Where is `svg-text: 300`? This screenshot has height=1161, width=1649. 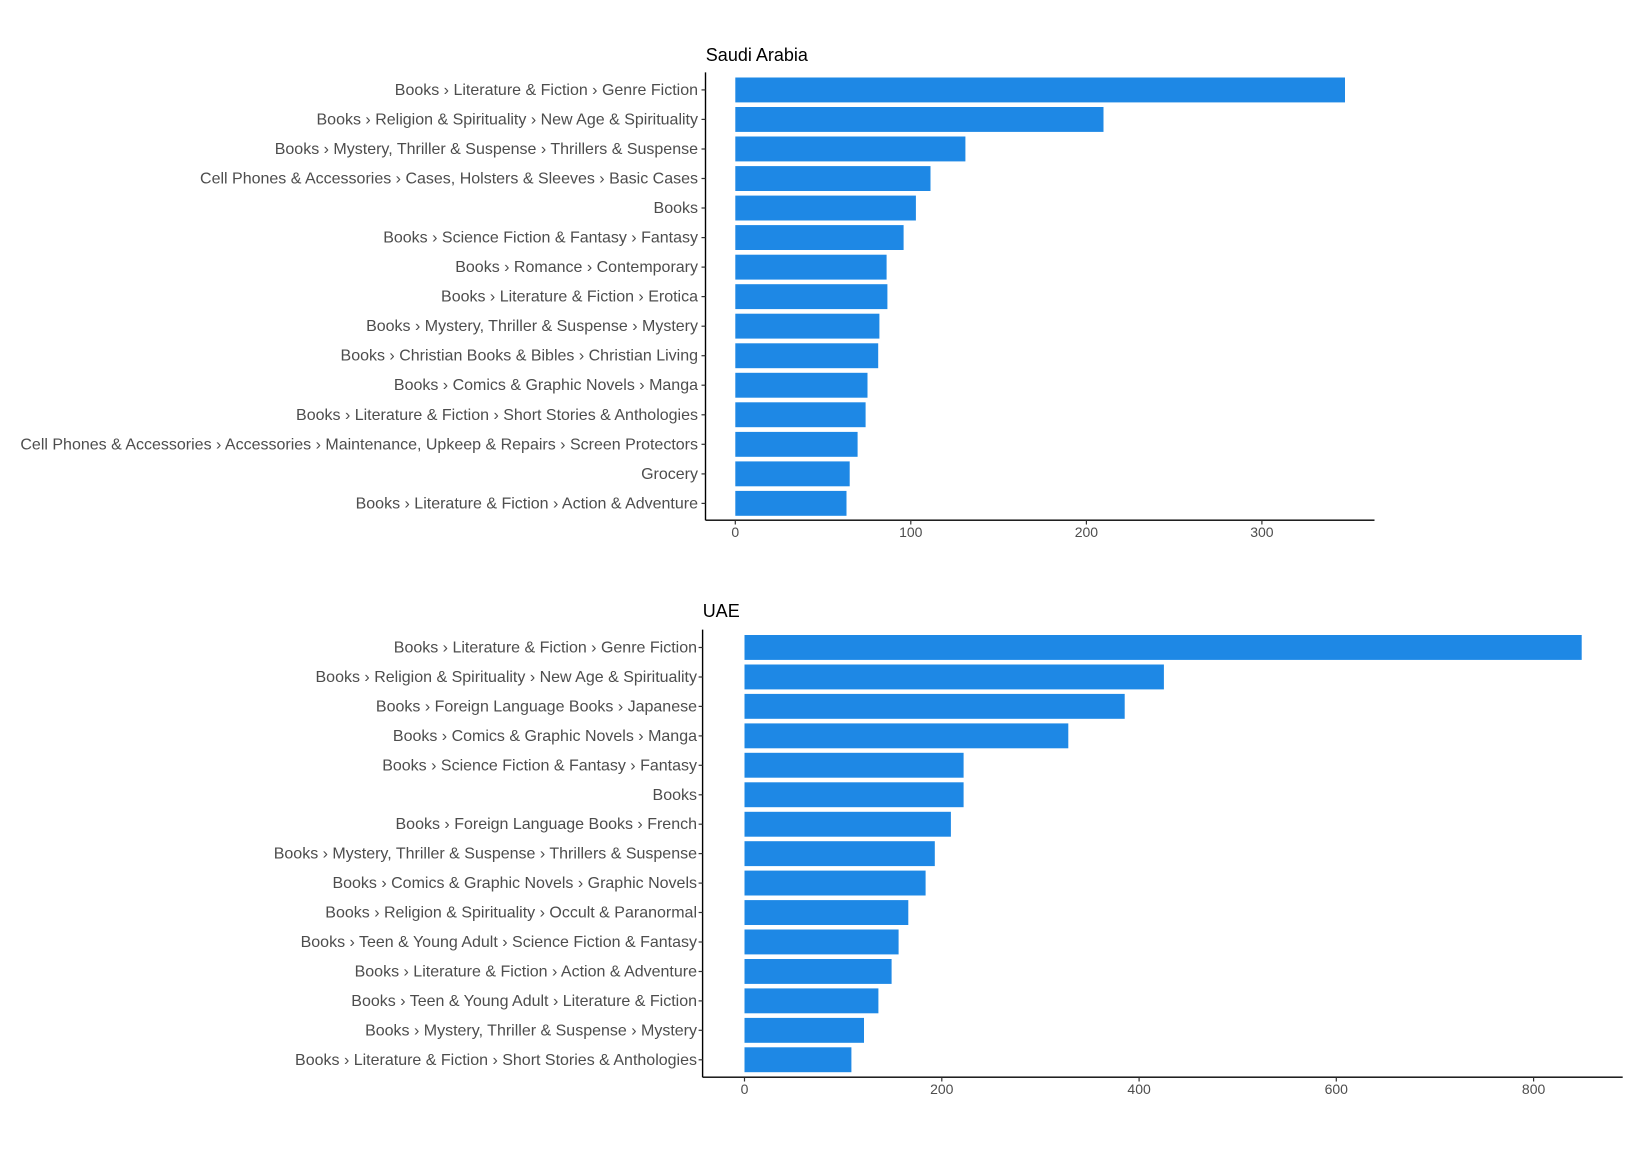
svg-text: 300 is located at coordinates (1262, 532).